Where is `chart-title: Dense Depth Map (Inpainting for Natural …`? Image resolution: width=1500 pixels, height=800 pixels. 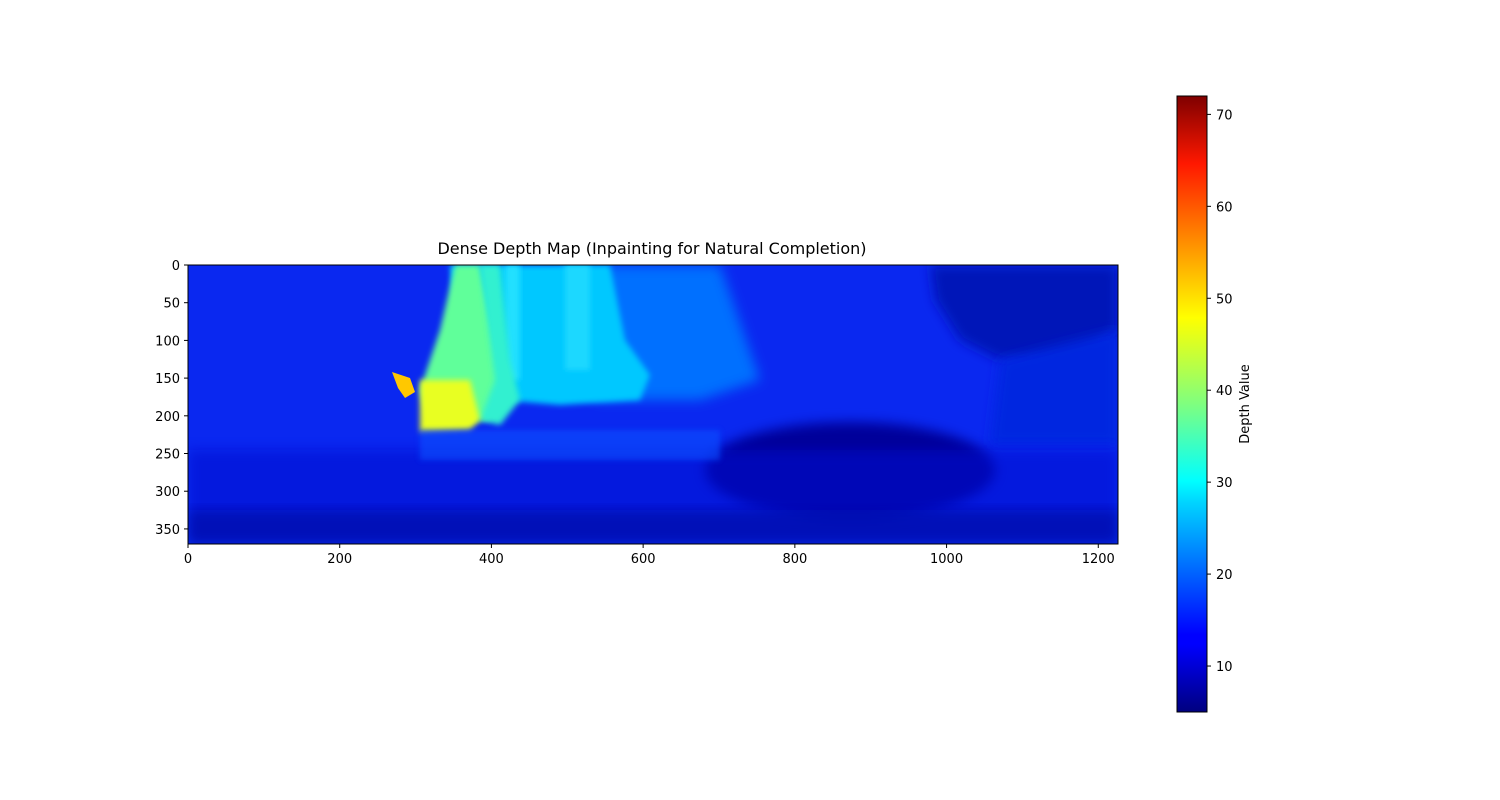
chart-title: Dense Depth Map (Inpainting for Natural … is located at coordinates (651, 248).